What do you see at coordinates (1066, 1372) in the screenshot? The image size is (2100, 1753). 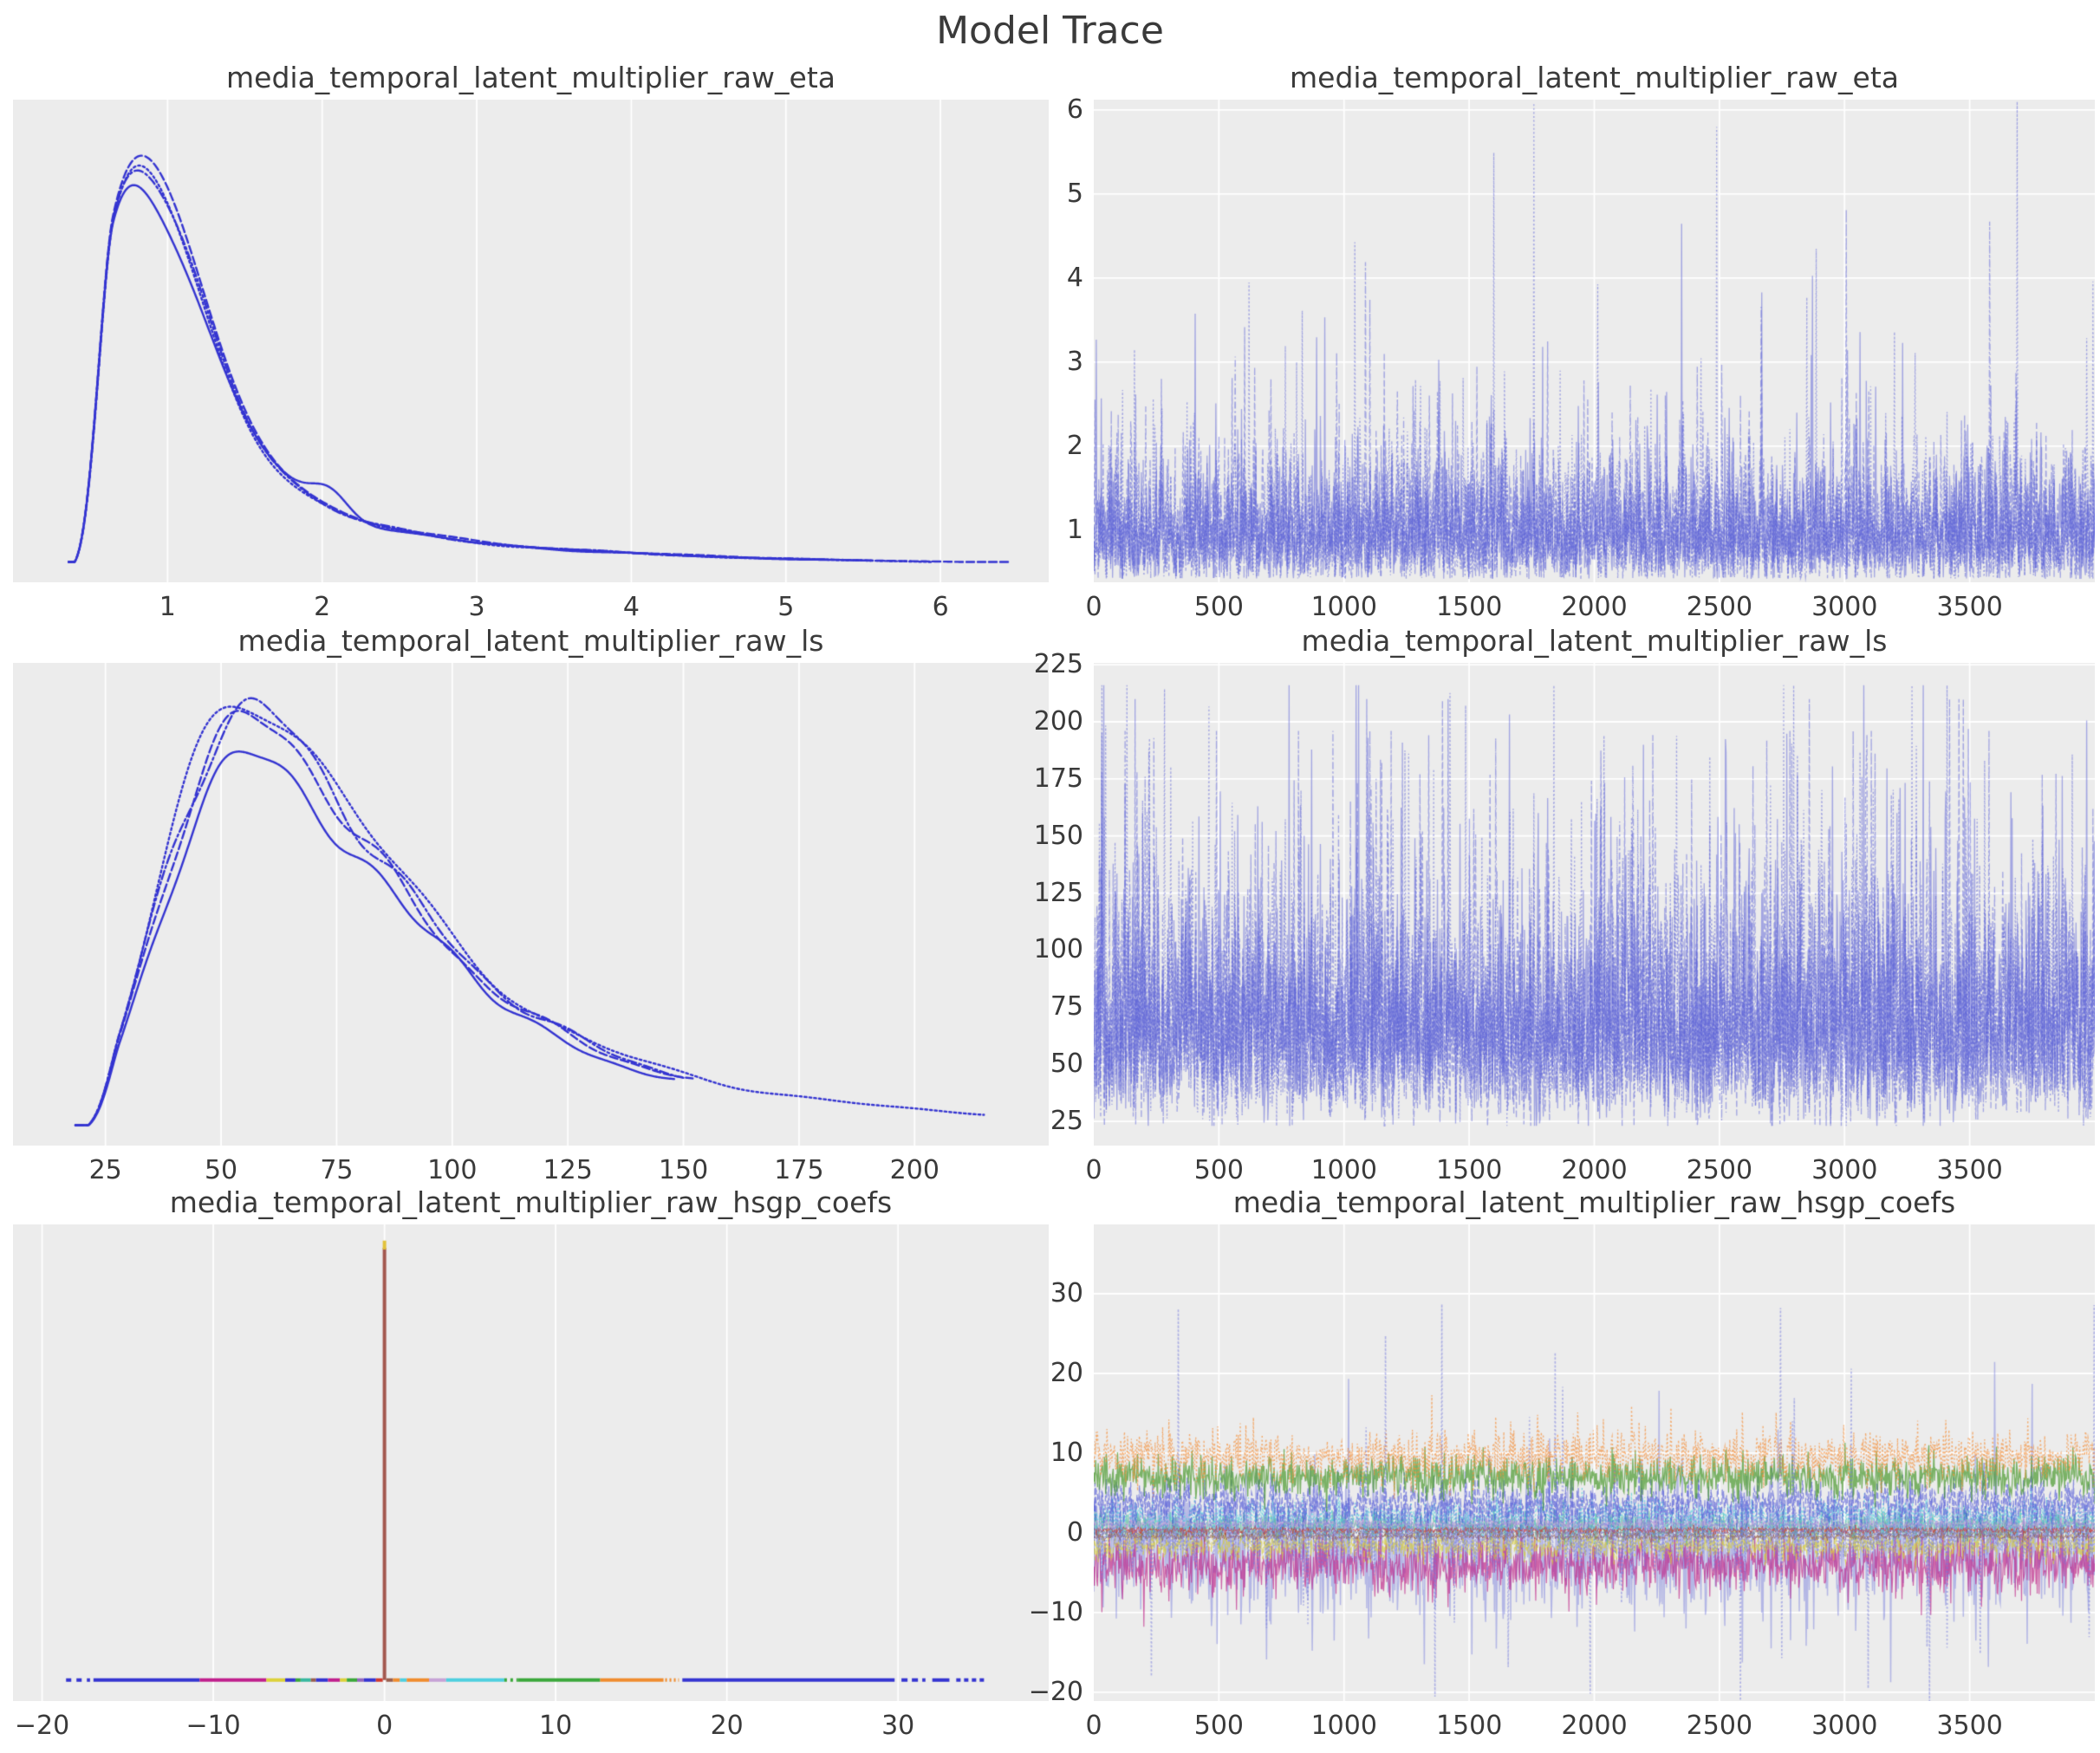 I see `y-tick-label: 20` at bounding box center [1066, 1372].